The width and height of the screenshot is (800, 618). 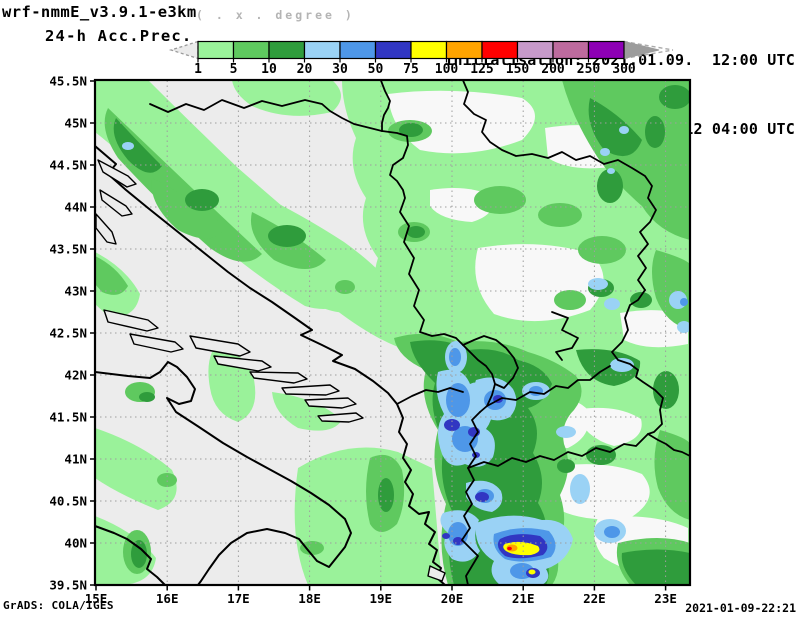 What do you see at coordinates (376, 69) in the screenshot?
I see `colorbar-tick-label: 50` at bounding box center [376, 69].